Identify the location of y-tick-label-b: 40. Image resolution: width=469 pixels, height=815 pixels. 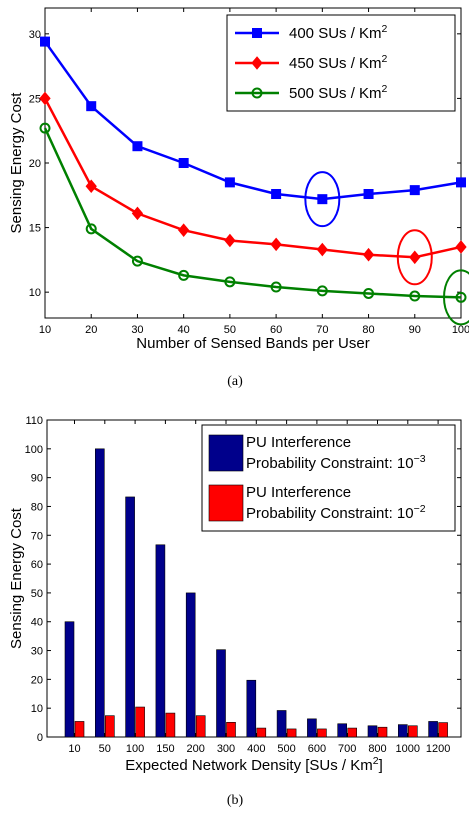
(37, 623).